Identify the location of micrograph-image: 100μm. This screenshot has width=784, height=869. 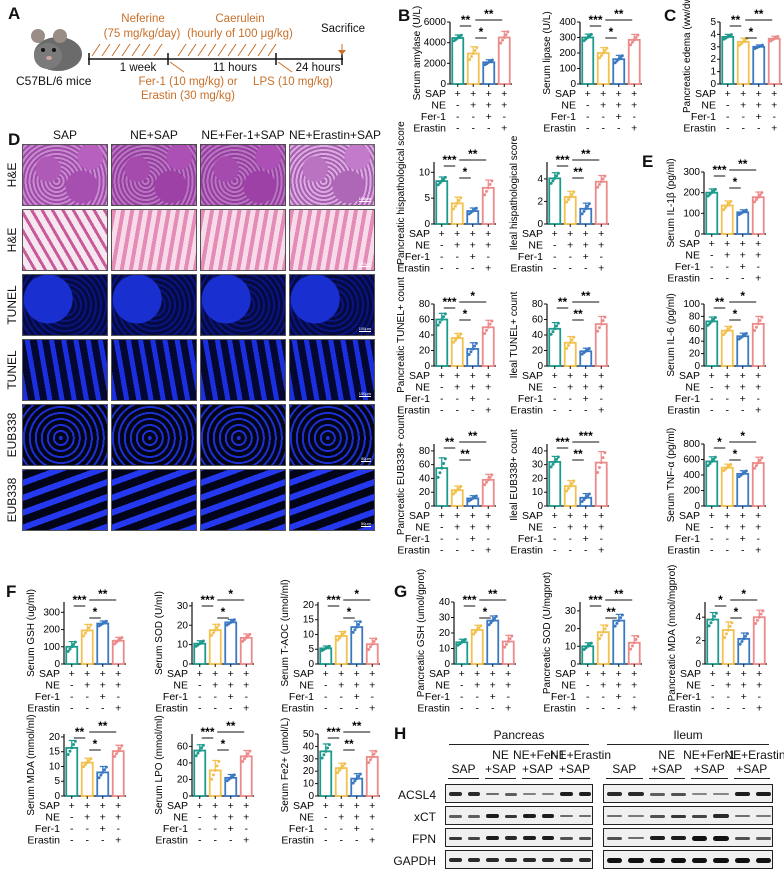
(332, 175).